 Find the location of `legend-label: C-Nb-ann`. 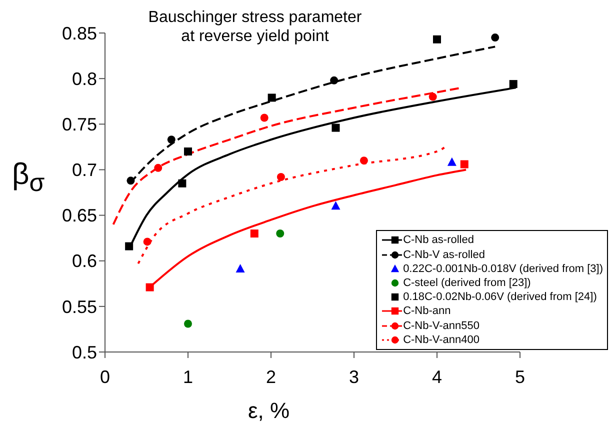

legend-label: C-Nb-ann is located at coordinates (427, 311).